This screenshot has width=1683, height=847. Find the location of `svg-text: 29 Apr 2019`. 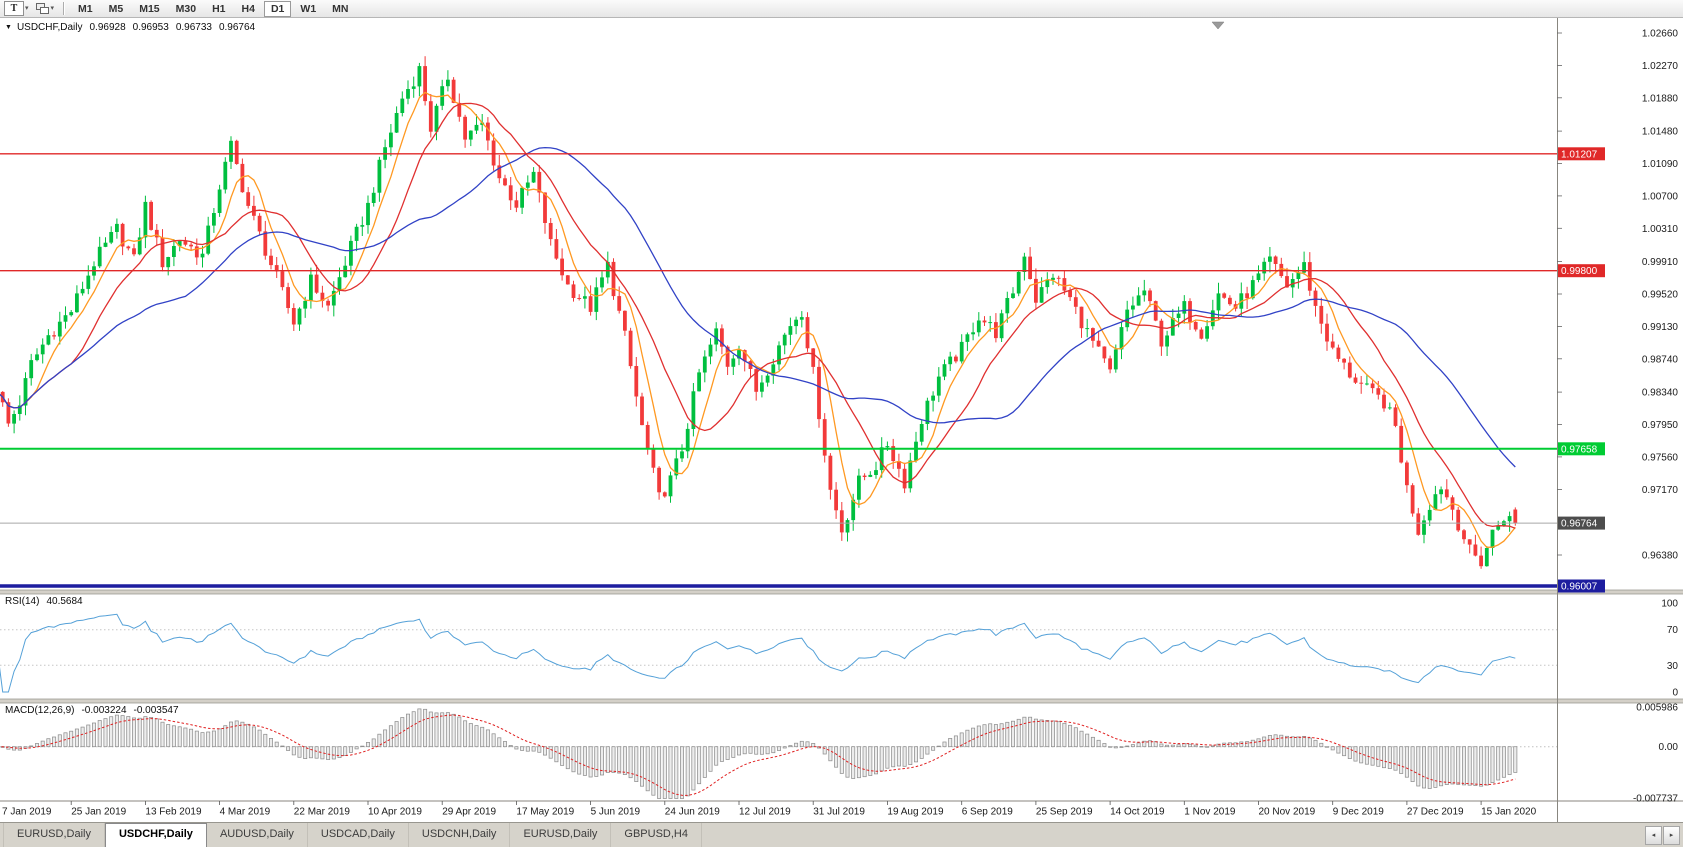

svg-text: 29 Apr 2019 is located at coordinates (469, 812).